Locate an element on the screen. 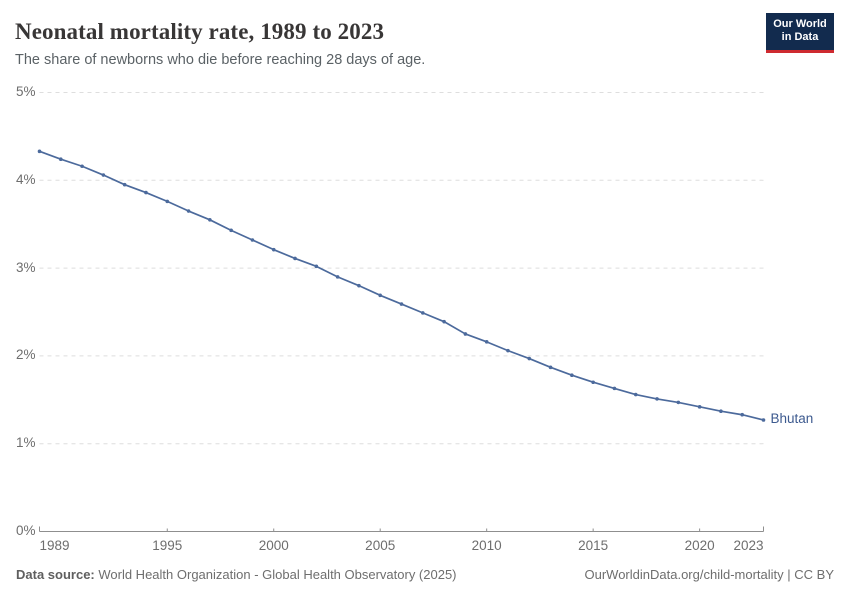  chart-title: Neonatal mortality rate, 1989 to 2023 is located at coordinates (200, 31).